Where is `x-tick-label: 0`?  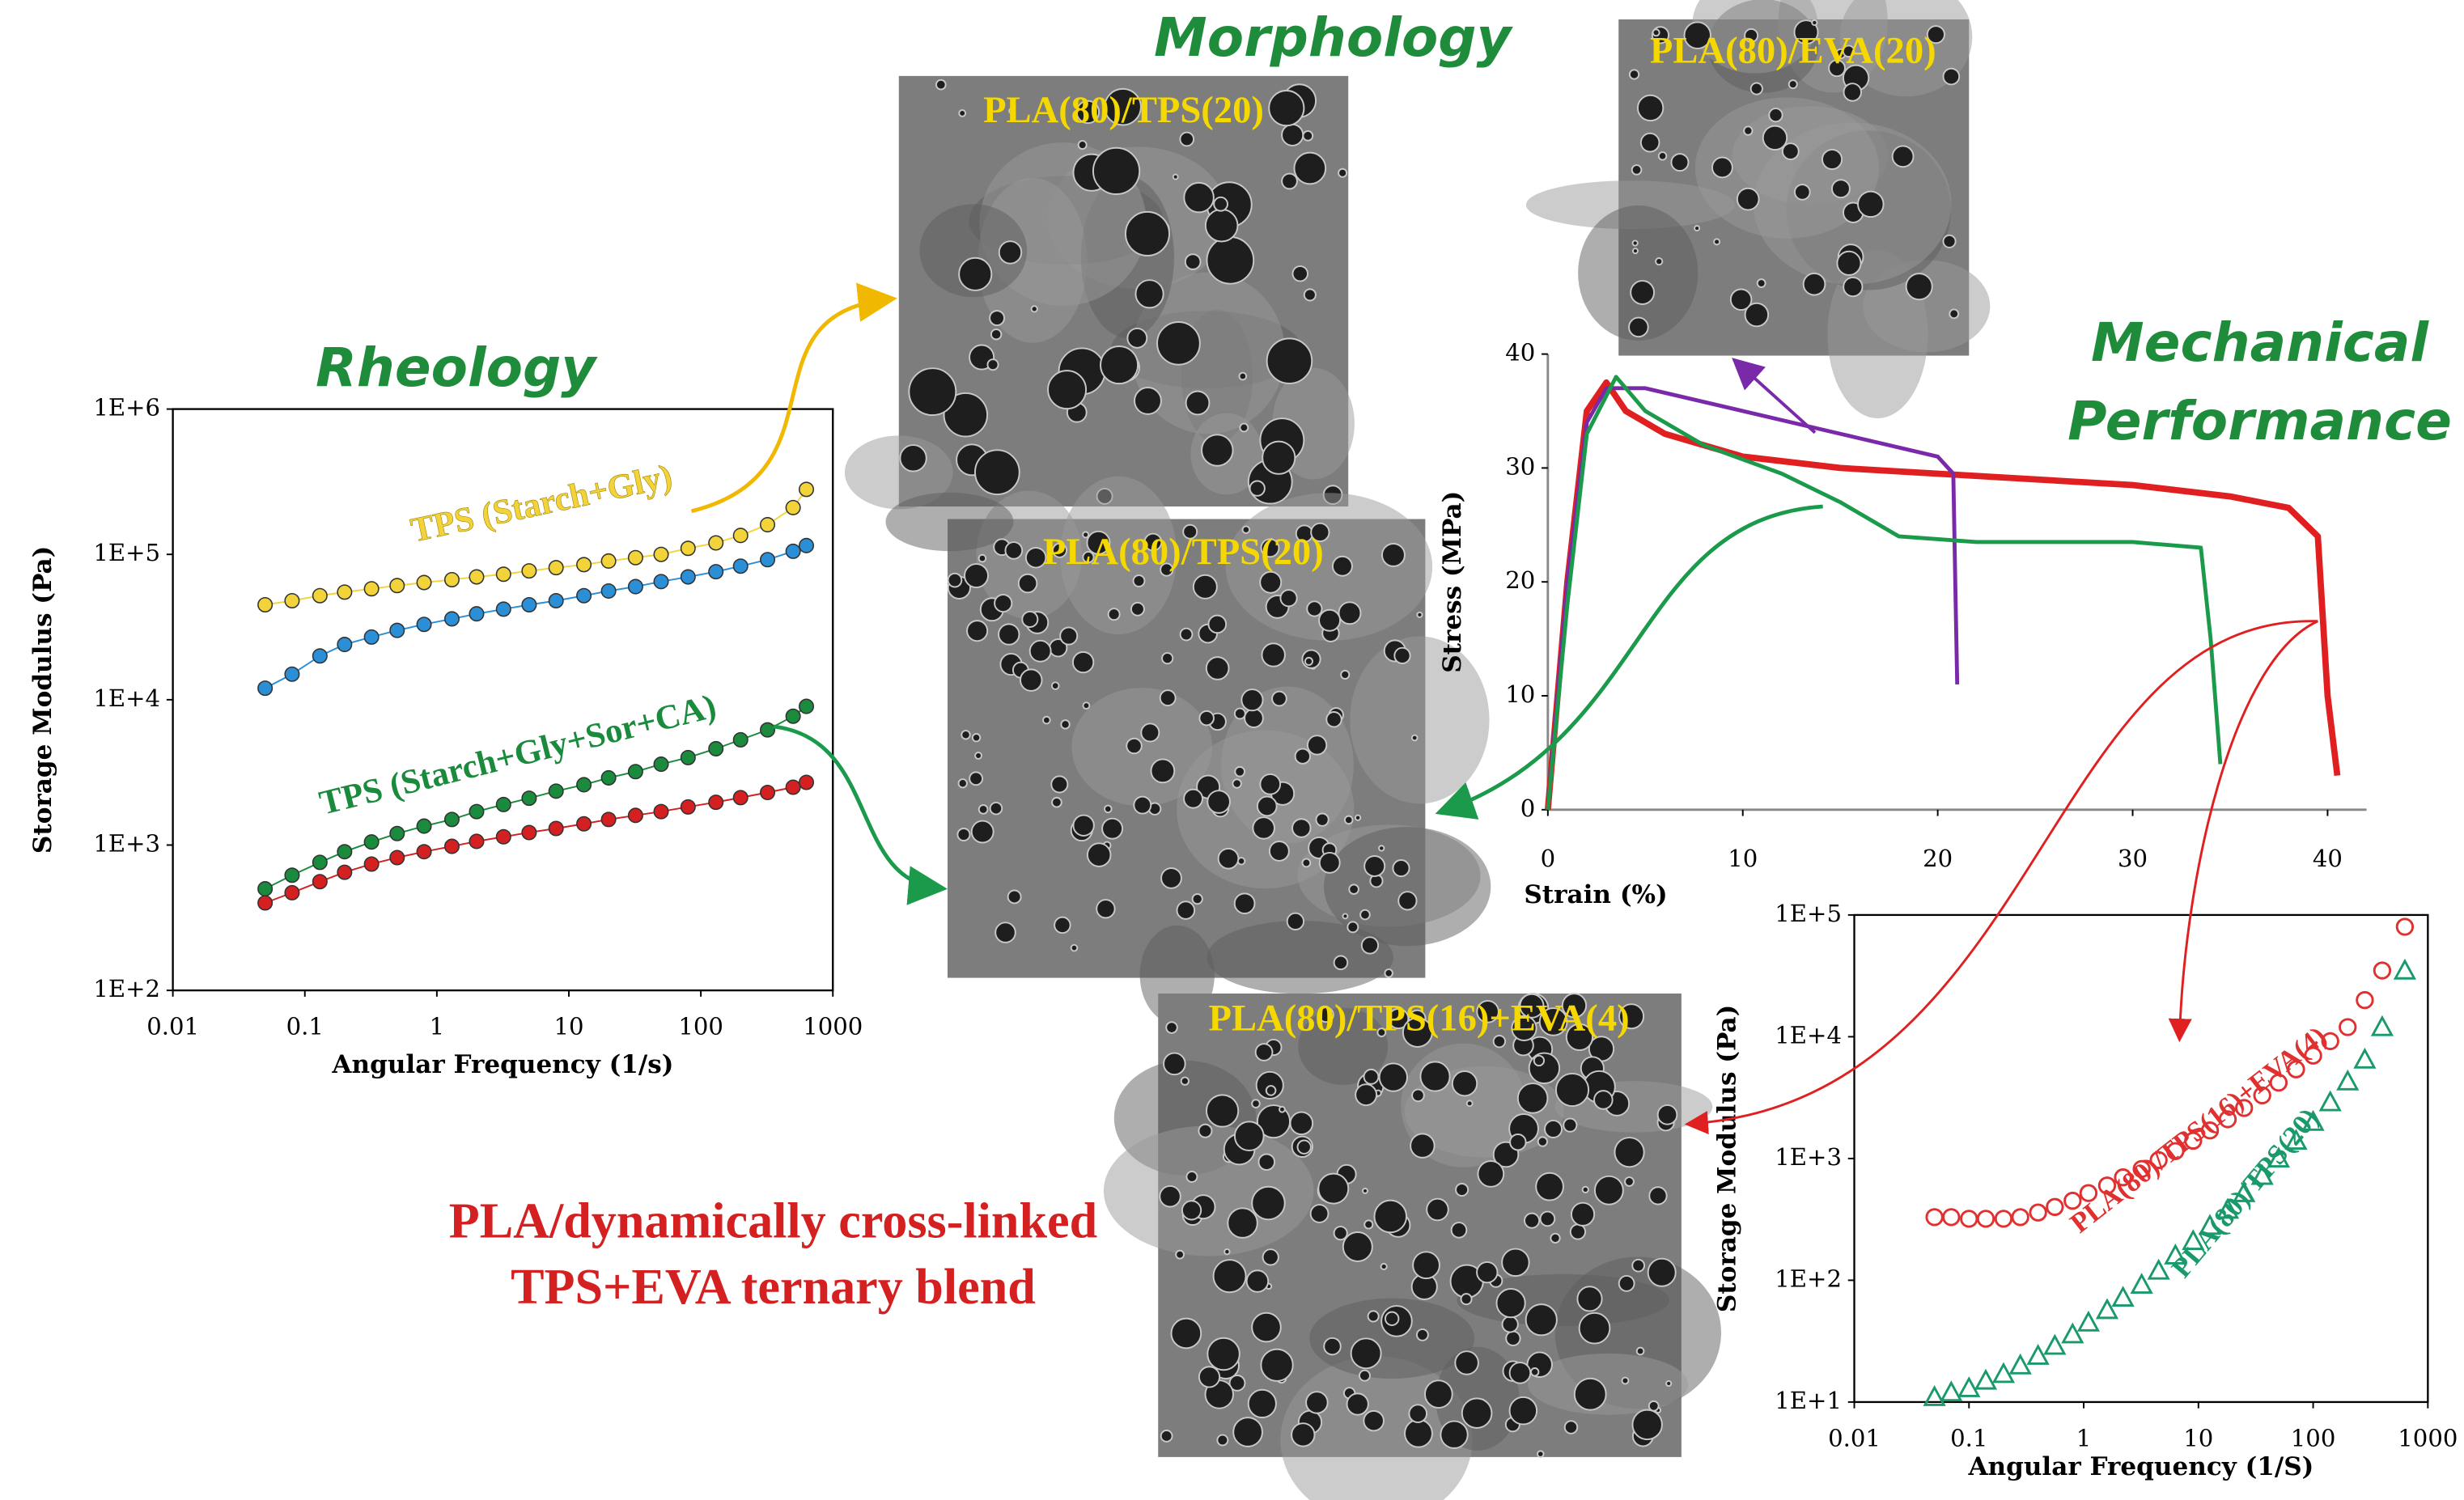 x-tick-label: 0 is located at coordinates (1548, 858).